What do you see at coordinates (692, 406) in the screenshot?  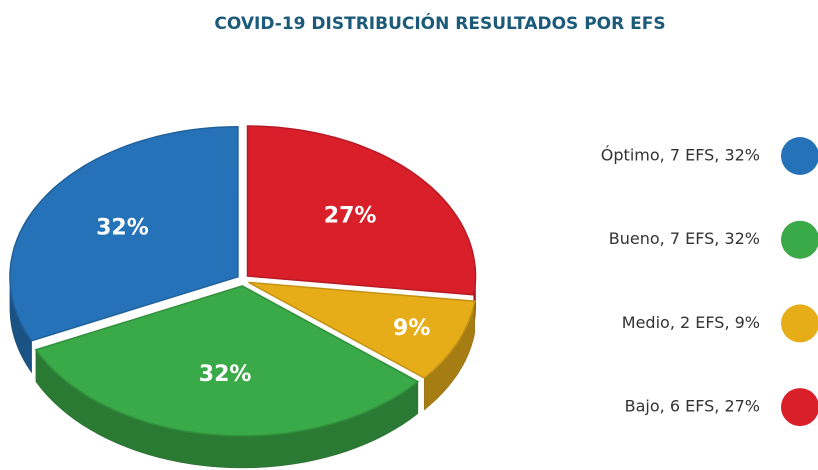 I see `legend-label: Bajo, 6 EFS, 27%` at bounding box center [692, 406].